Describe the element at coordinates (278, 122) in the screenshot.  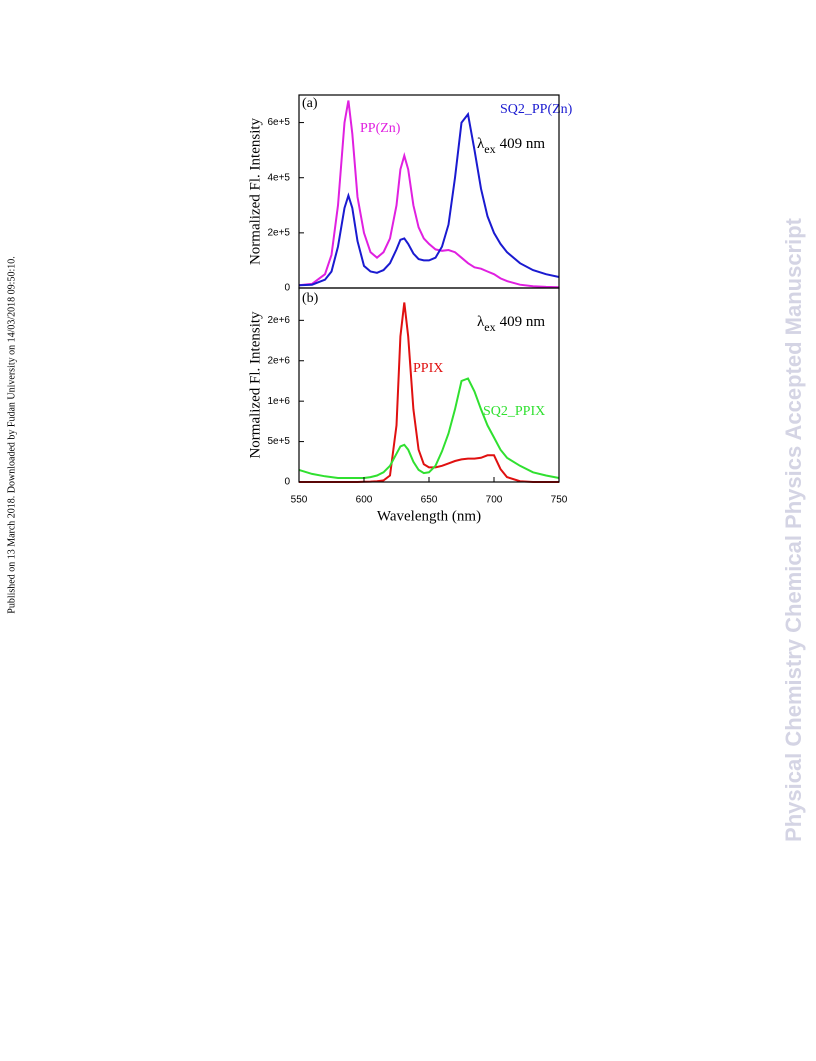
I see `y-tick-label: 6e+5` at that location.